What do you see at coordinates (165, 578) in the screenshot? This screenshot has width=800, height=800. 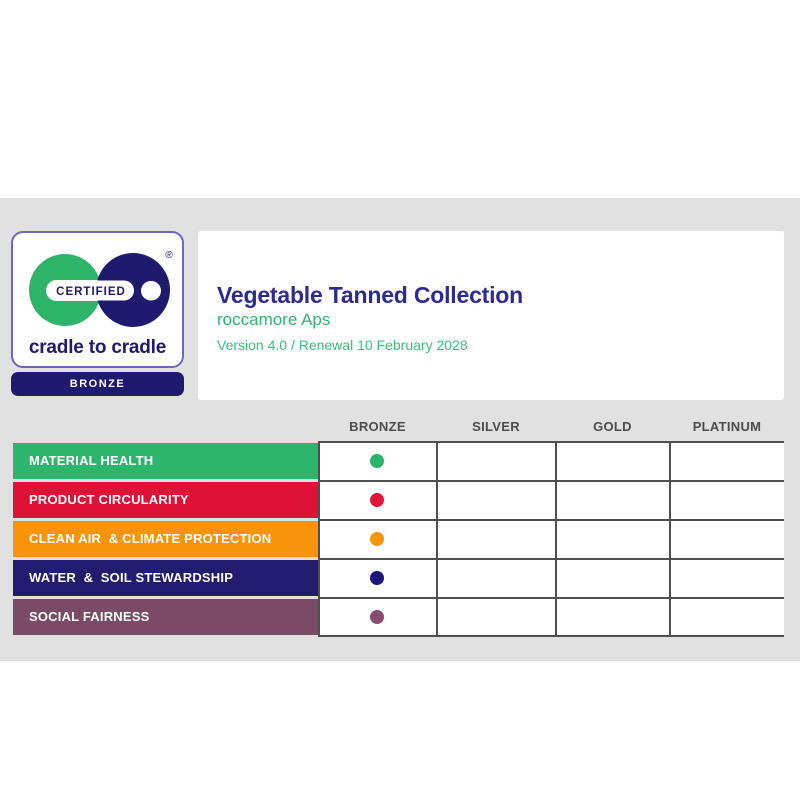 I see `category-bar-water-soil-stewardship: WATER & SOIL STEWARDSHIP` at bounding box center [165, 578].